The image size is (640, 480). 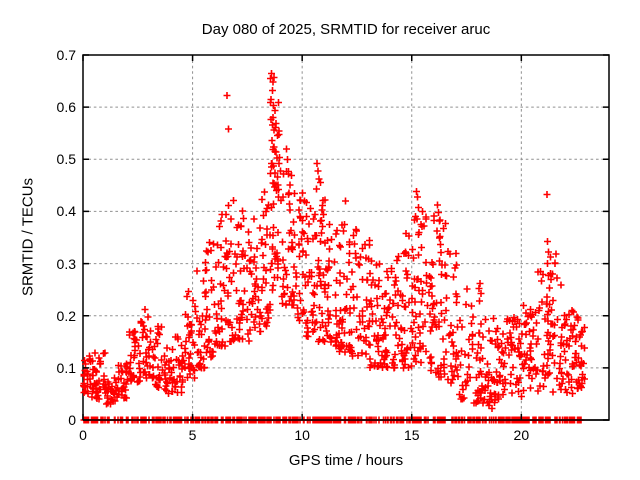 I want to click on y-axis-label: SRMTID / TECUs, so click(x=28, y=237).